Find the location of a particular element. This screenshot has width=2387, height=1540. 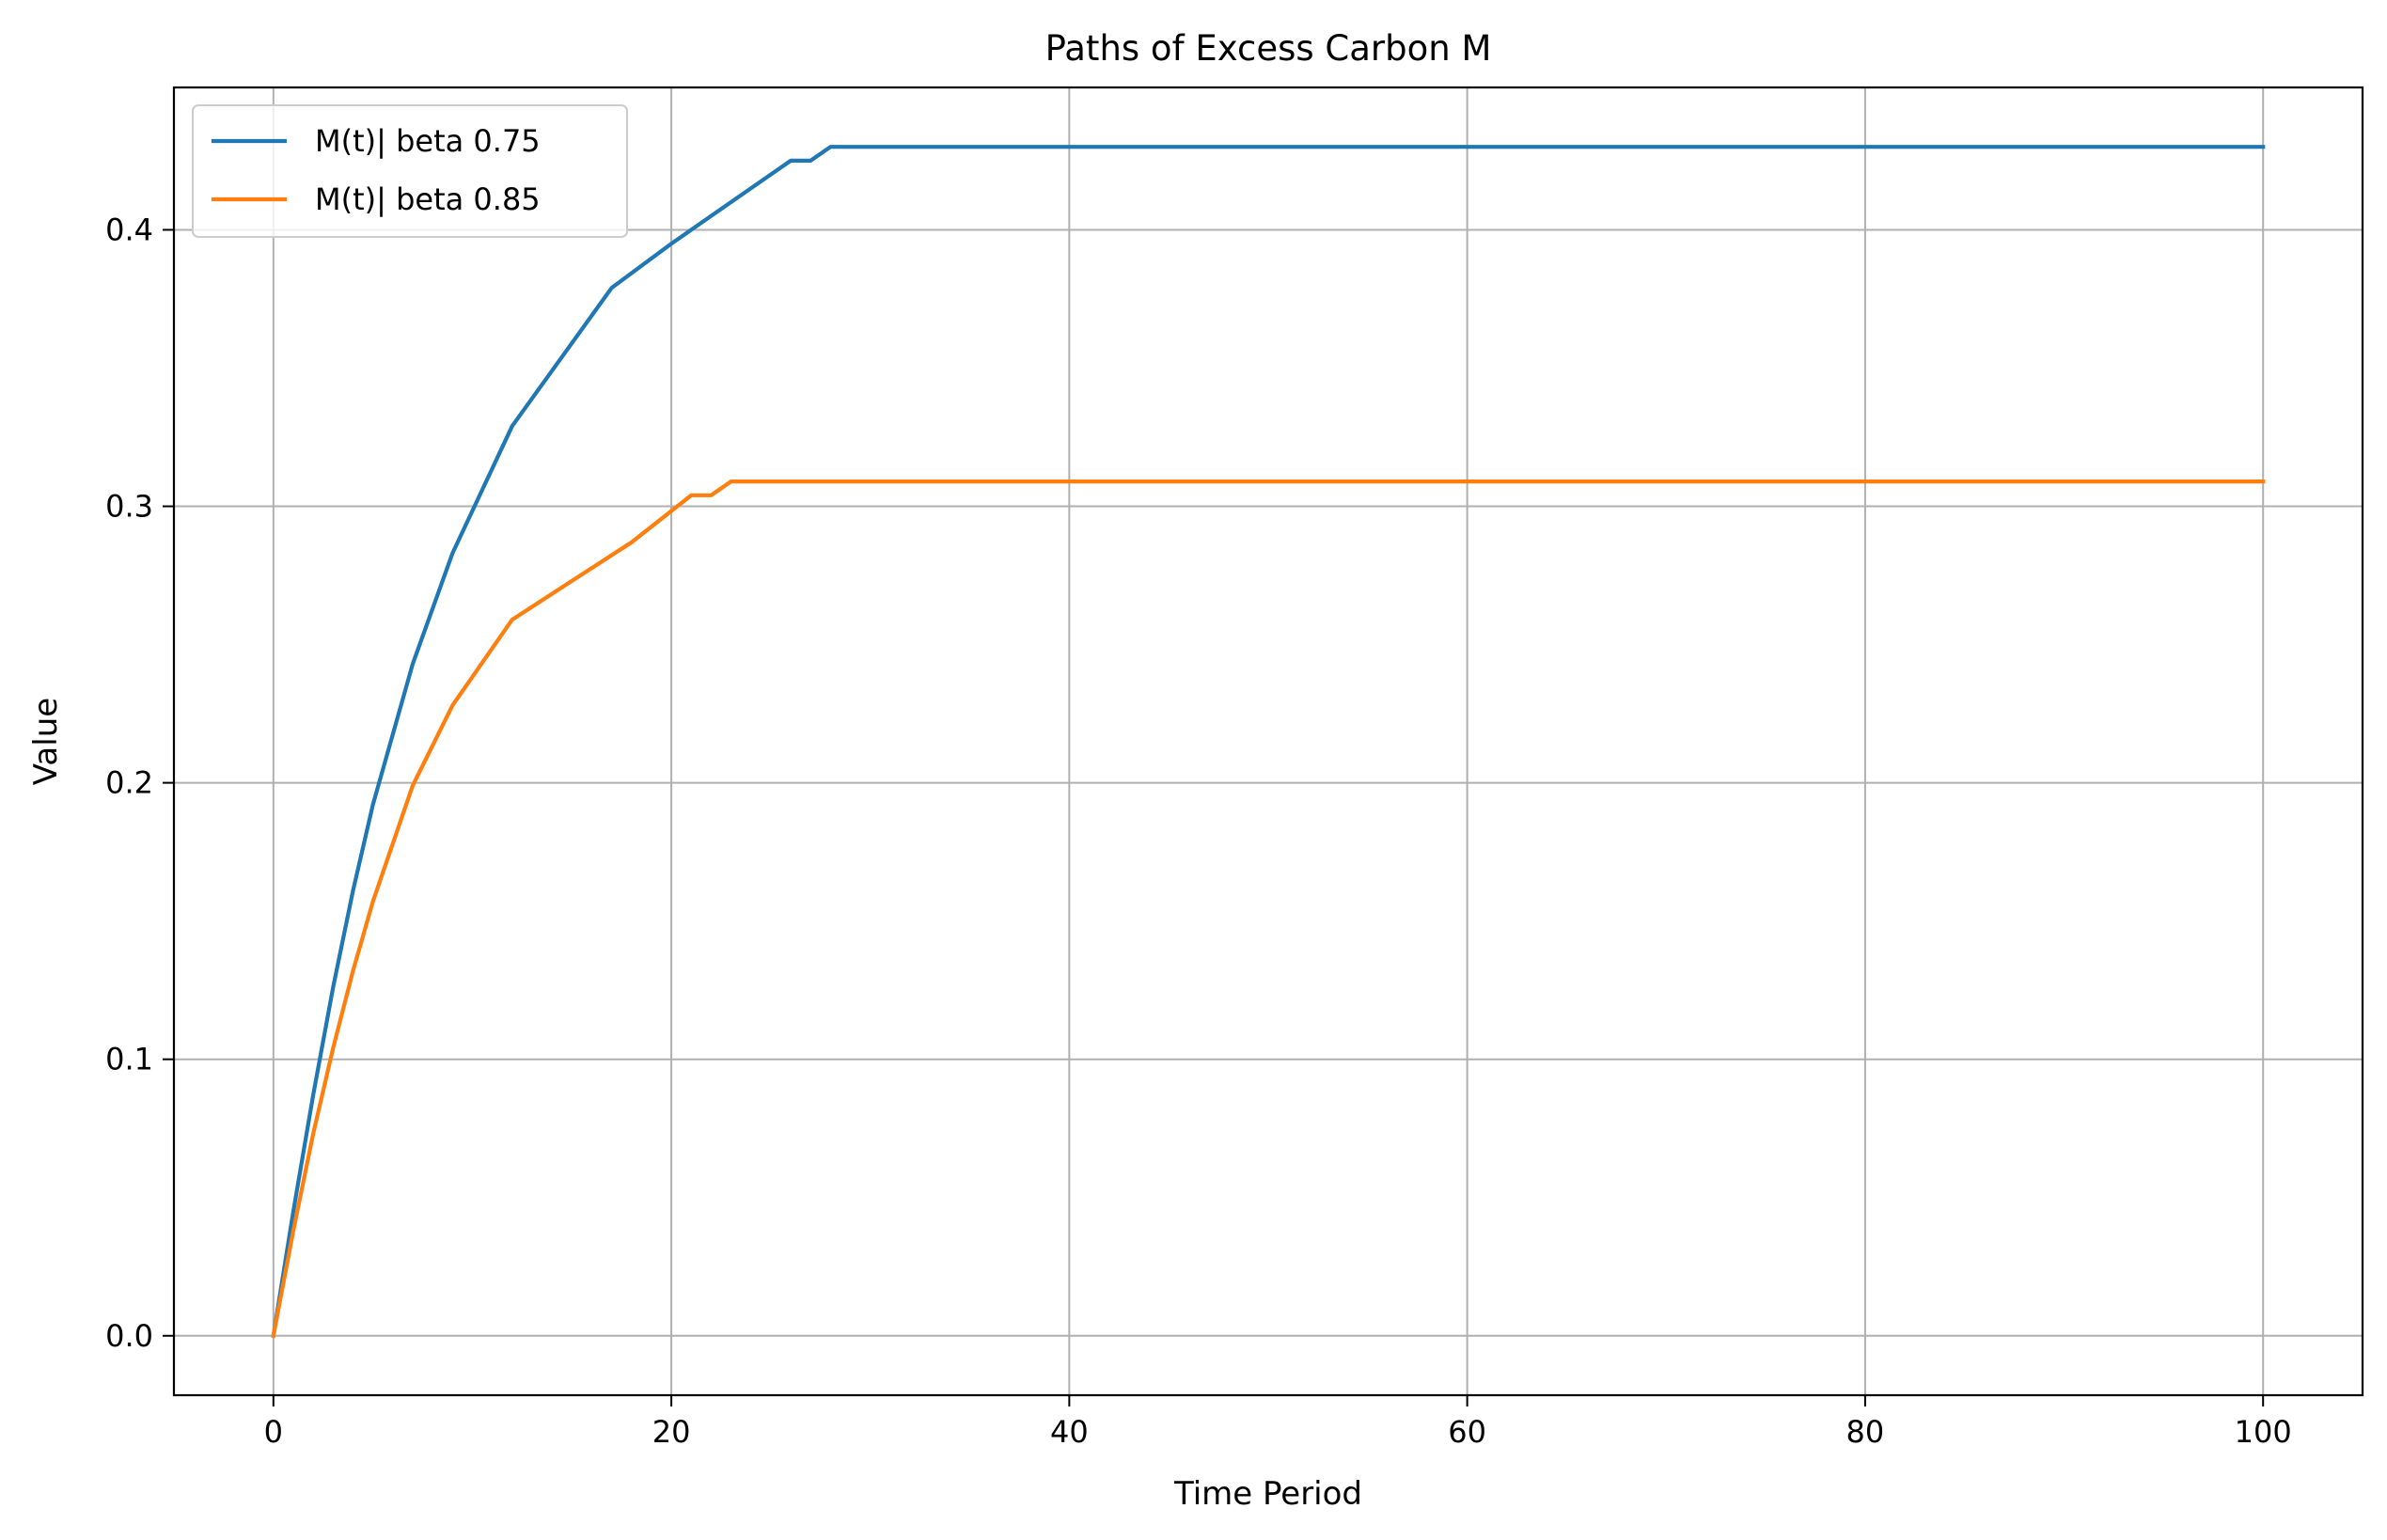

y-tick-label: 0.0 is located at coordinates (129, 1336).